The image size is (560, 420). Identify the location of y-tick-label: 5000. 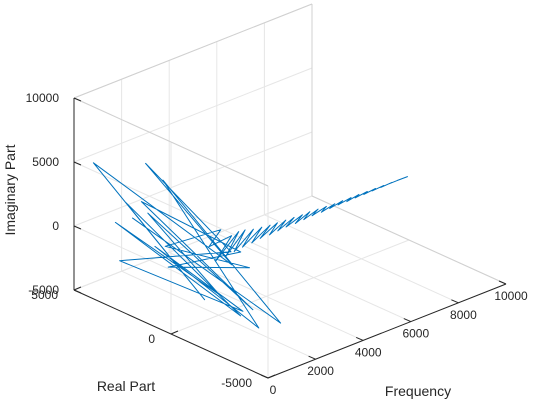
(44, 295).